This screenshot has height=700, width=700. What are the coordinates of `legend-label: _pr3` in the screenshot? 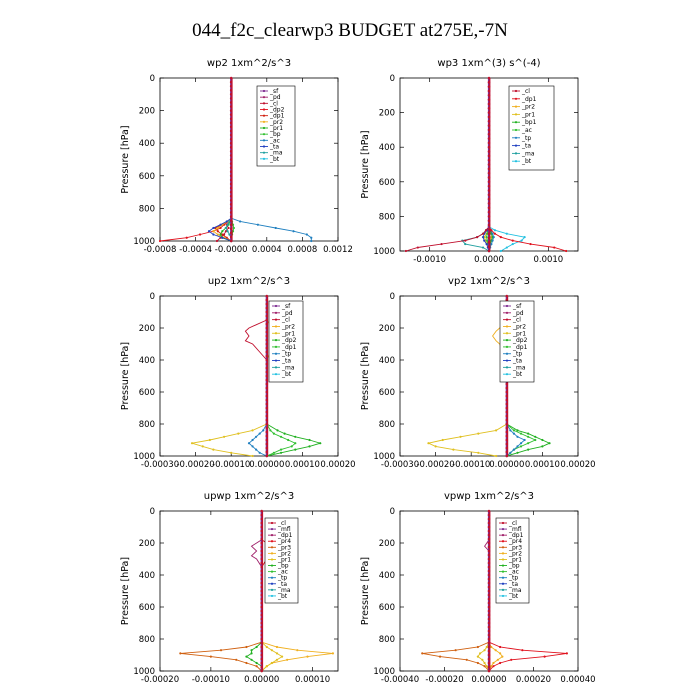 It's located at (515, 547).